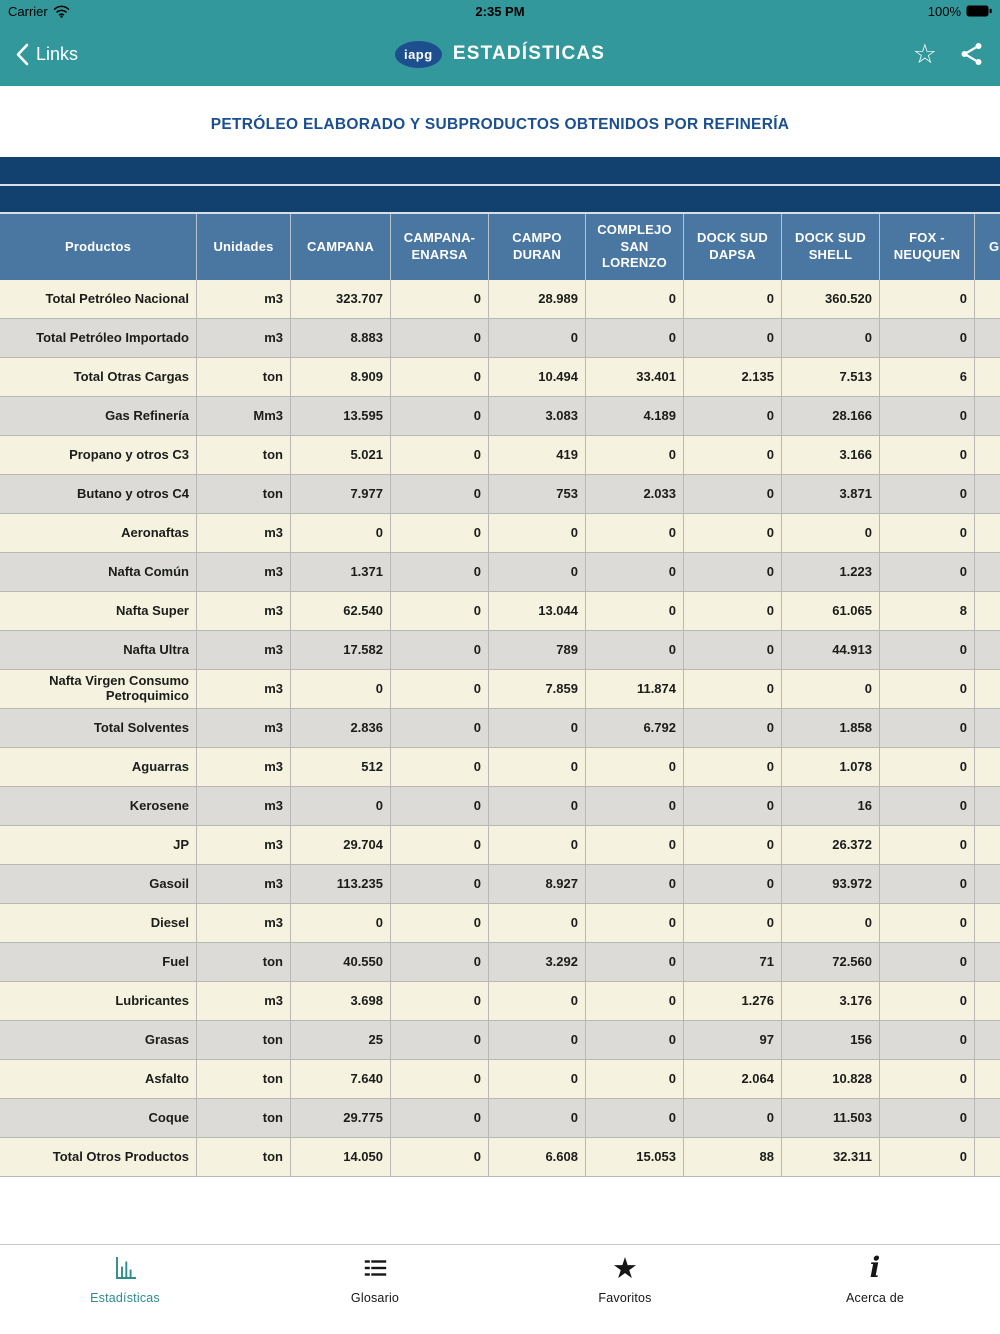 The width and height of the screenshot is (1000, 1334). I want to click on value-cell-campo-duran: 10.494, so click(537, 377).